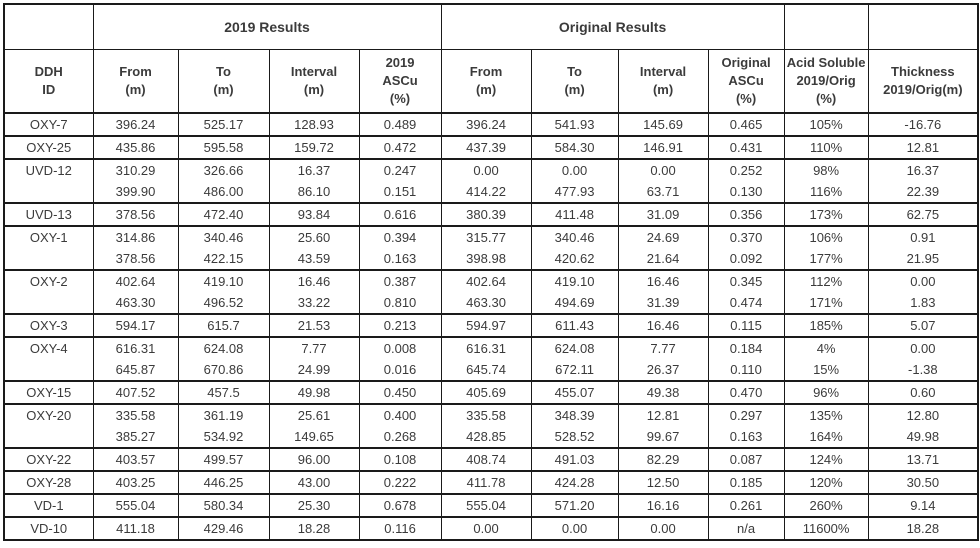 Image resolution: width=980 pixels, height=548 pixels. What do you see at coordinates (486, 124) in the screenshot?
I see `value-cell: 396.24` at bounding box center [486, 124].